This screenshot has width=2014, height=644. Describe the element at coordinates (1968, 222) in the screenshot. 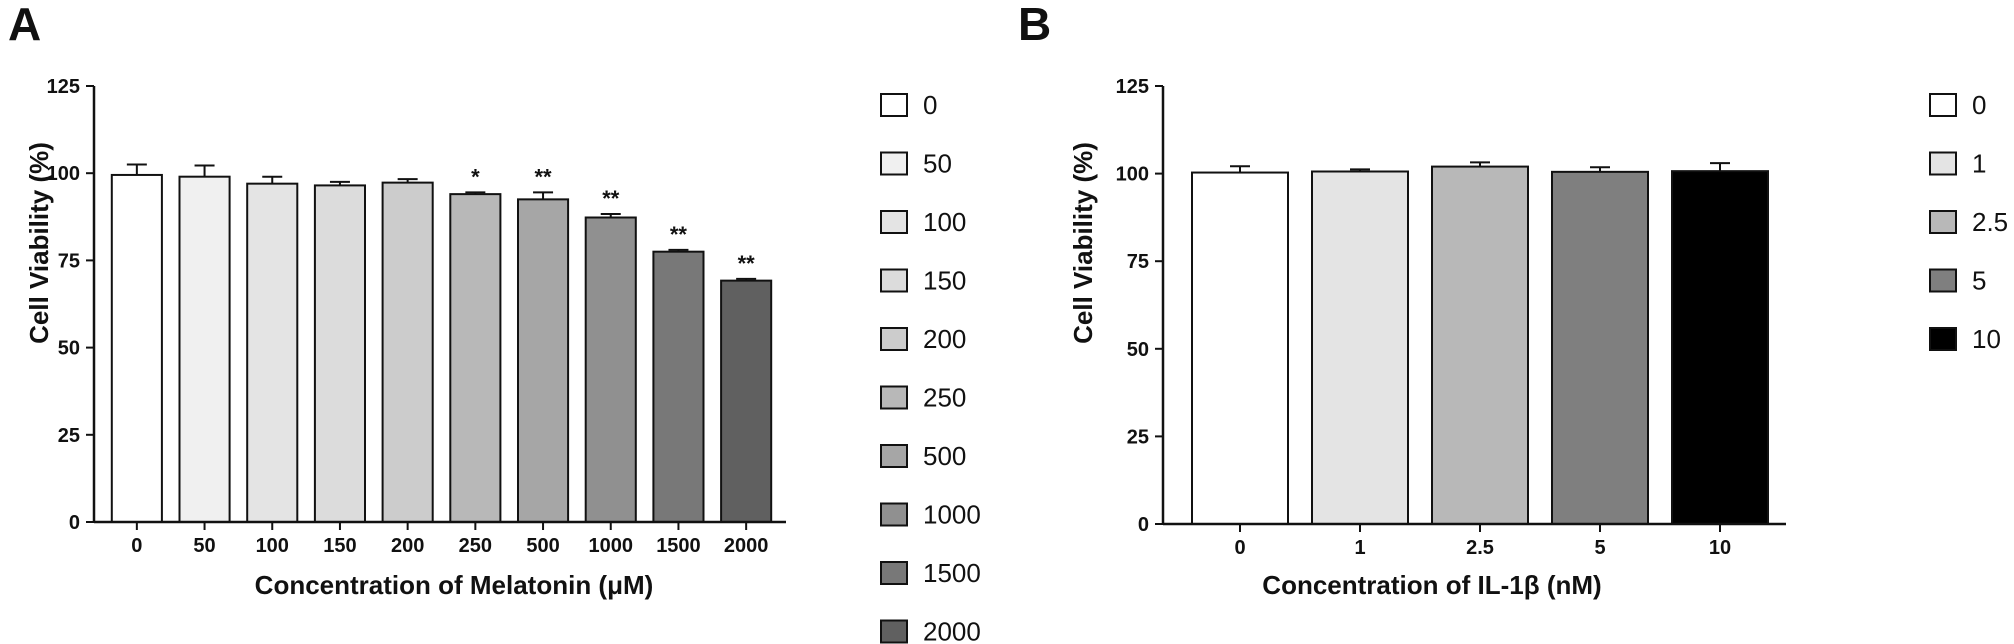

I see `panel-b-legend: 0 1 2.5 5 10` at that location.